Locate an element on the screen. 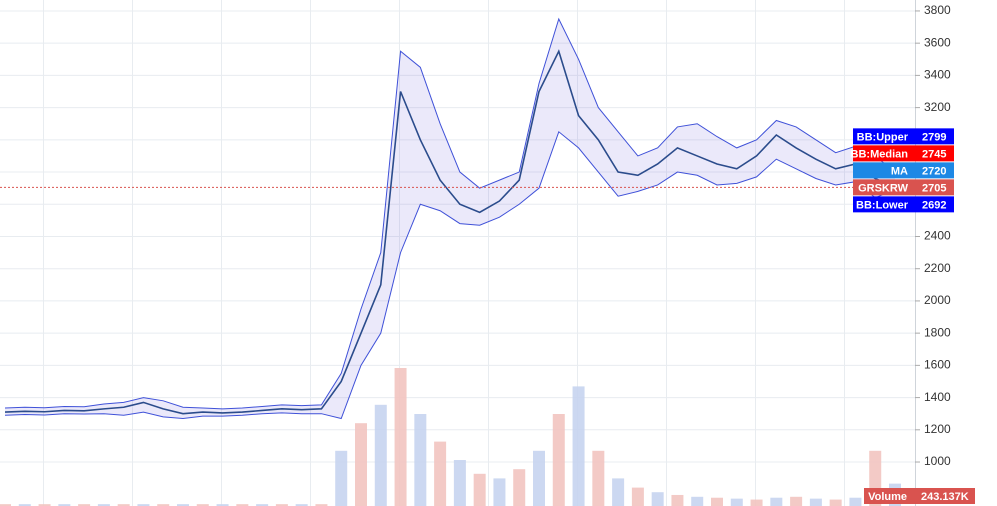 Image resolution: width=997 pixels, height=506 pixels. indicator-value: 2745 is located at coordinates (934, 154).